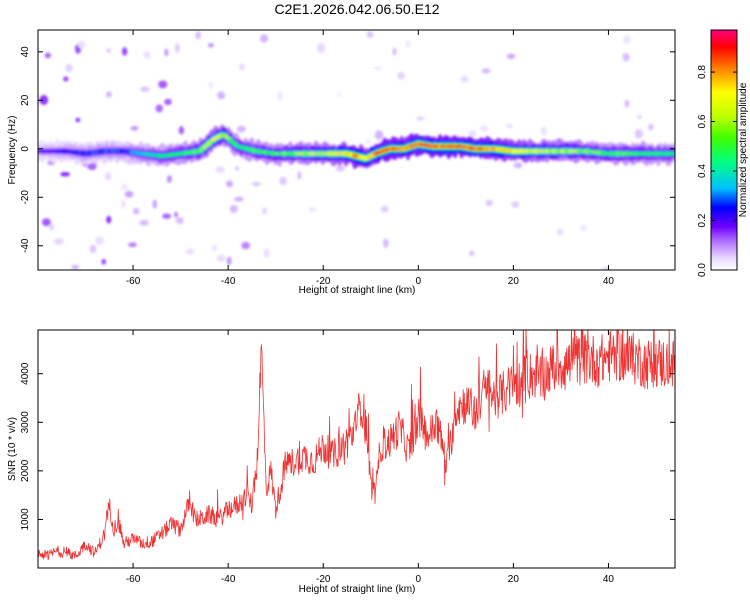 The width and height of the screenshot is (750, 600). What do you see at coordinates (25, 197) in the screenshot?
I see `heatmap-y-tick-label: -20` at bounding box center [25, 197].